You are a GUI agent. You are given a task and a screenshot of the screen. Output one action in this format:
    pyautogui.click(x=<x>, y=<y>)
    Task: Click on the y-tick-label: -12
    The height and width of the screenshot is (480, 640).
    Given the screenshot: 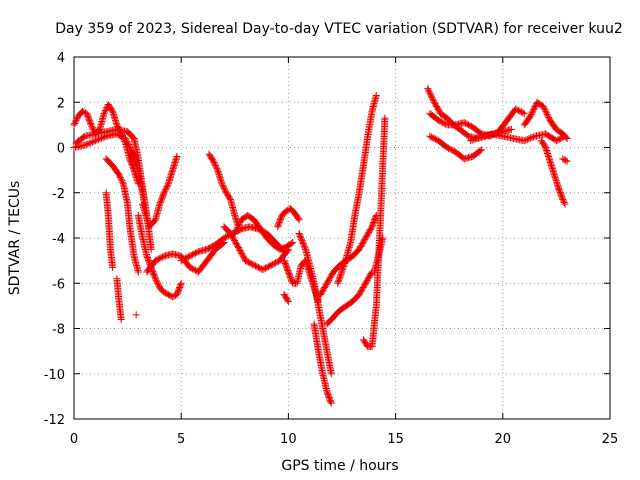 What is the action you would take?
    pyautogui.click(x=54, y=420)
    